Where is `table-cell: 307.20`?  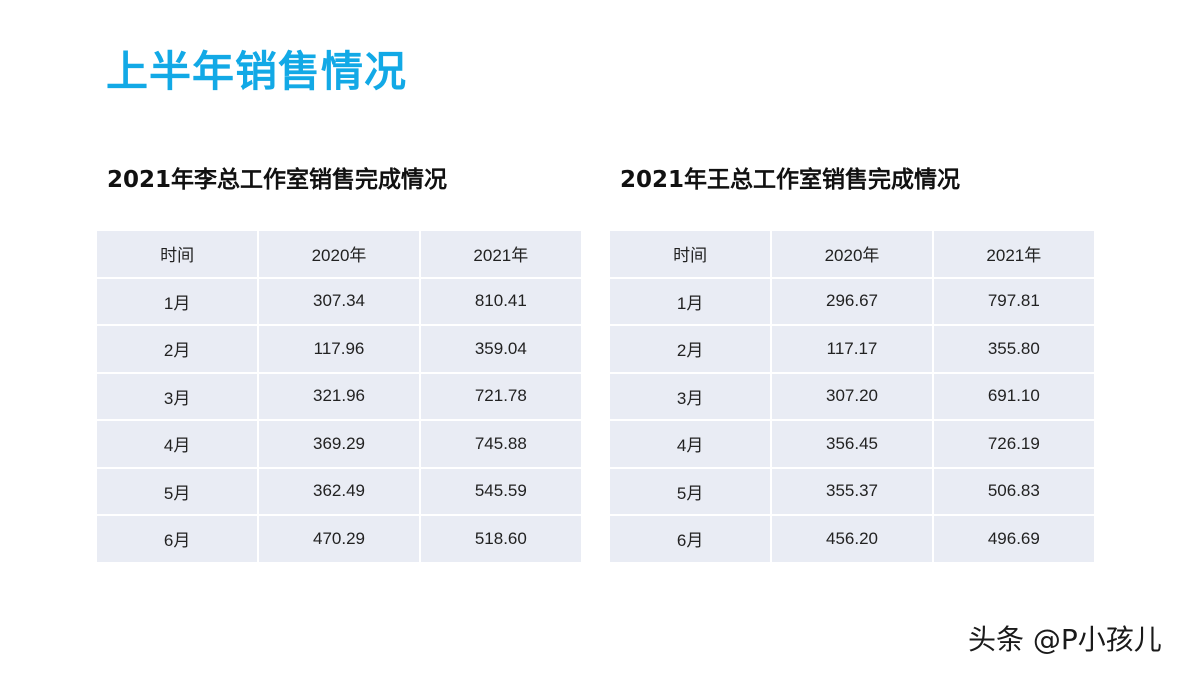
table-cell: 307.20 is located at coordinates (852, 396).